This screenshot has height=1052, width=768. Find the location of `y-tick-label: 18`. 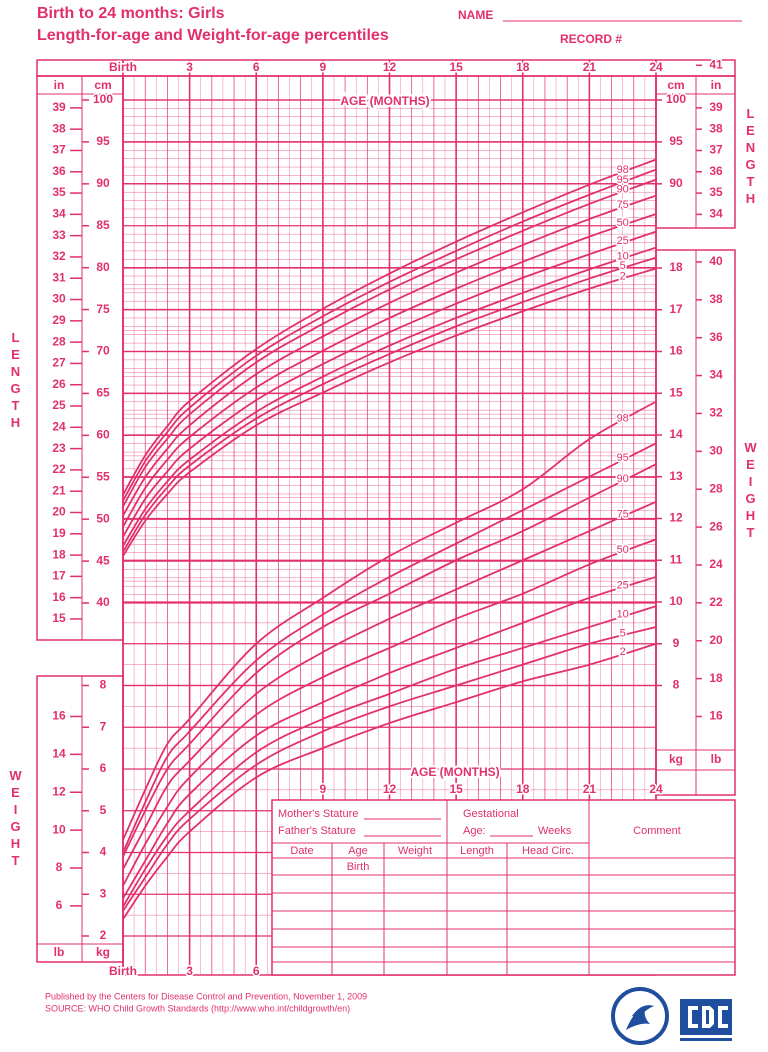

y-tick-label: 18 is located at coordinates (59, 554).